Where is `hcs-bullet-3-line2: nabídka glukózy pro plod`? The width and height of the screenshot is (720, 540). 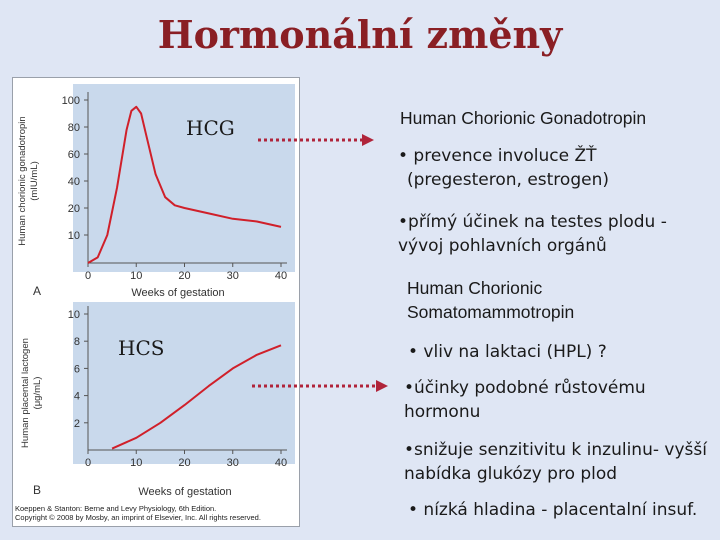
hcs-bullet-3-line2: nabídka glukózy pro plod is located at coordinates (511, 474).